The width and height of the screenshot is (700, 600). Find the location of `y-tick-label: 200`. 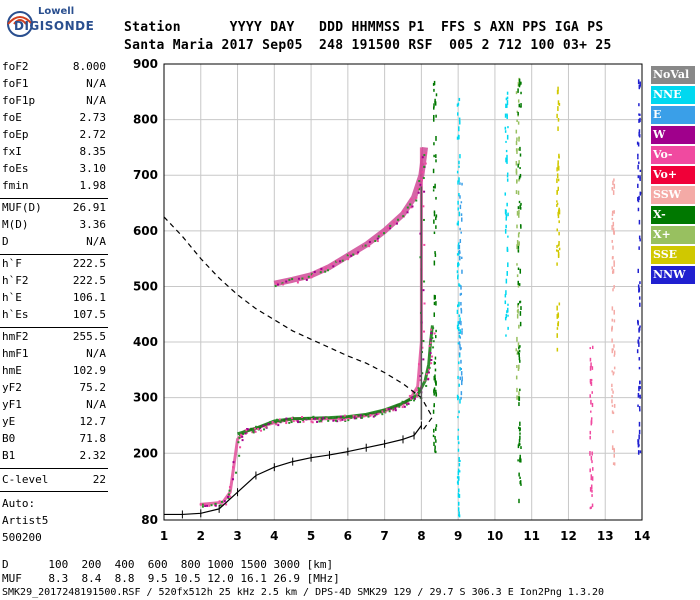

y-tick-label: 200 is located at coordinates (145, 453).